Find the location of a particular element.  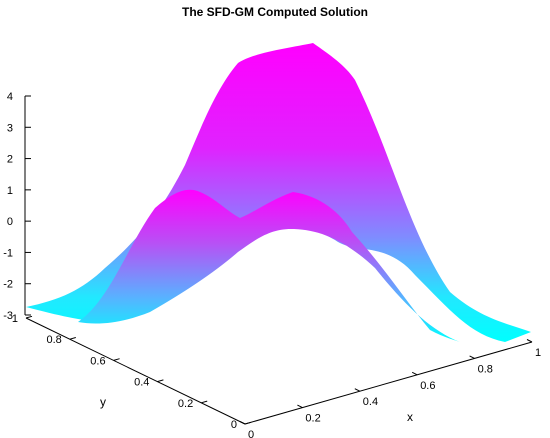

y-tick-label: 0.2 is located at coordinates (185, 404).